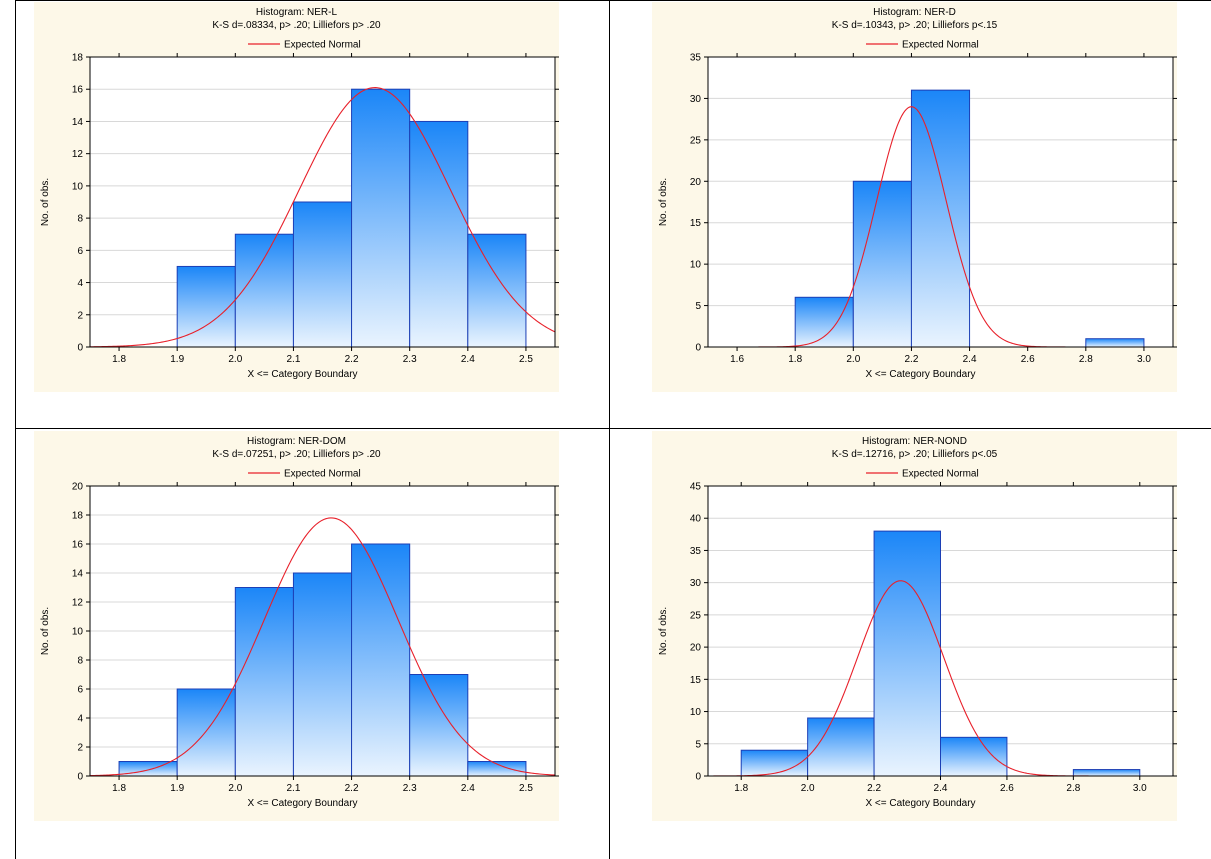 This screenshot has height=859, width=1211. Describe the element at coordinates (296, 25) in the screenshot. I see `chart-subtitle: K-S d=.08334, p> .20; Lilliefors p> .20` at that location.